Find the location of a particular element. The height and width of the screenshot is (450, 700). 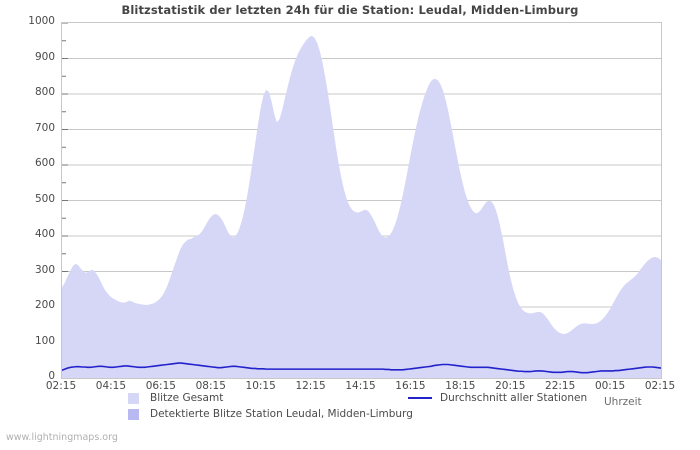

y-tick-label: 1000 is located at coordinates (41, 21).